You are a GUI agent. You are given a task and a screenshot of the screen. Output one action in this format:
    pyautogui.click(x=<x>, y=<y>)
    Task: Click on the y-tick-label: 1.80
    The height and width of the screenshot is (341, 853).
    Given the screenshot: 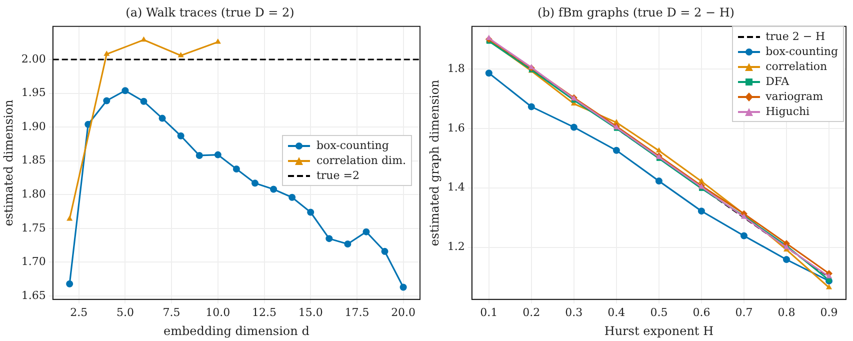 What is the action you would take?
    pyautogui.click(x=33, y=194)
    